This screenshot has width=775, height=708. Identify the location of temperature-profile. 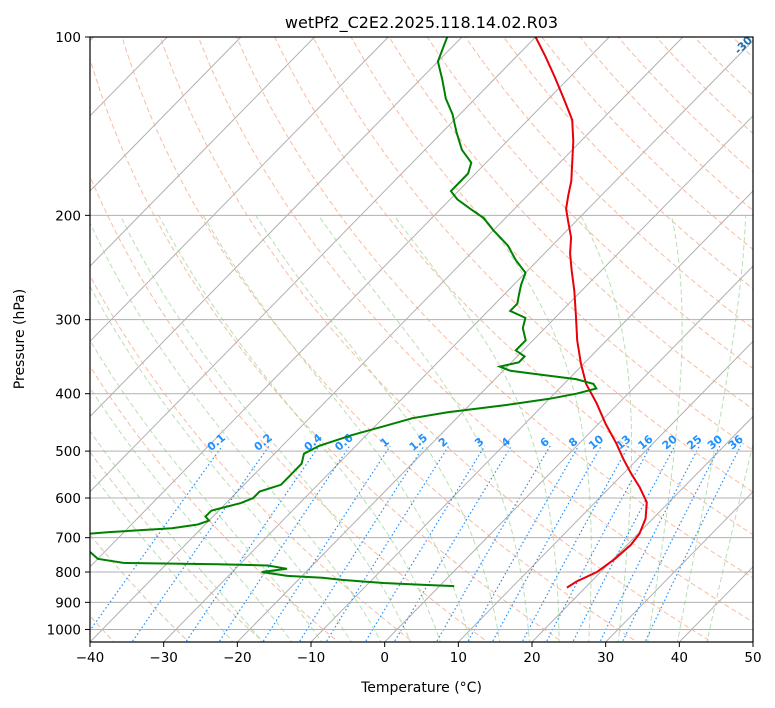
(591, 313).